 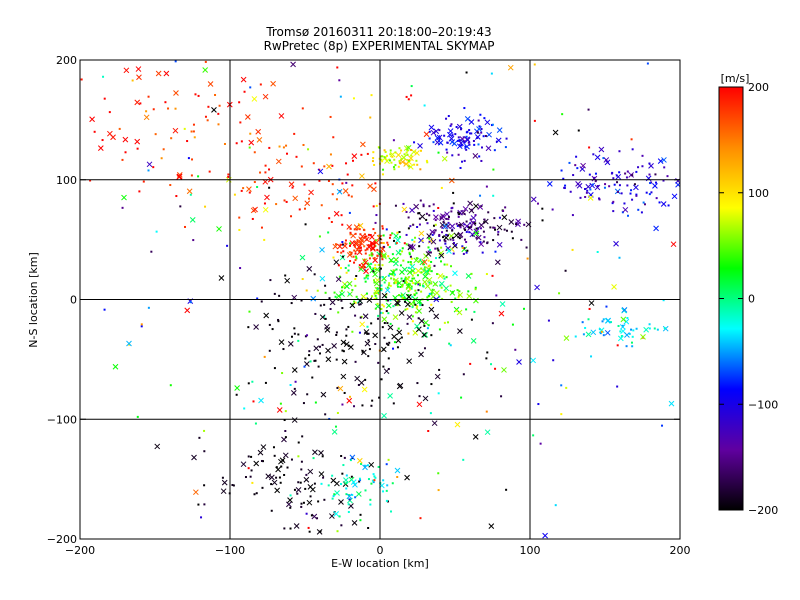 What do you see at coordinates (763, 404) in the screenshot?
I see `colorbar-tick-label: −100` at bounding box center [763, 404].